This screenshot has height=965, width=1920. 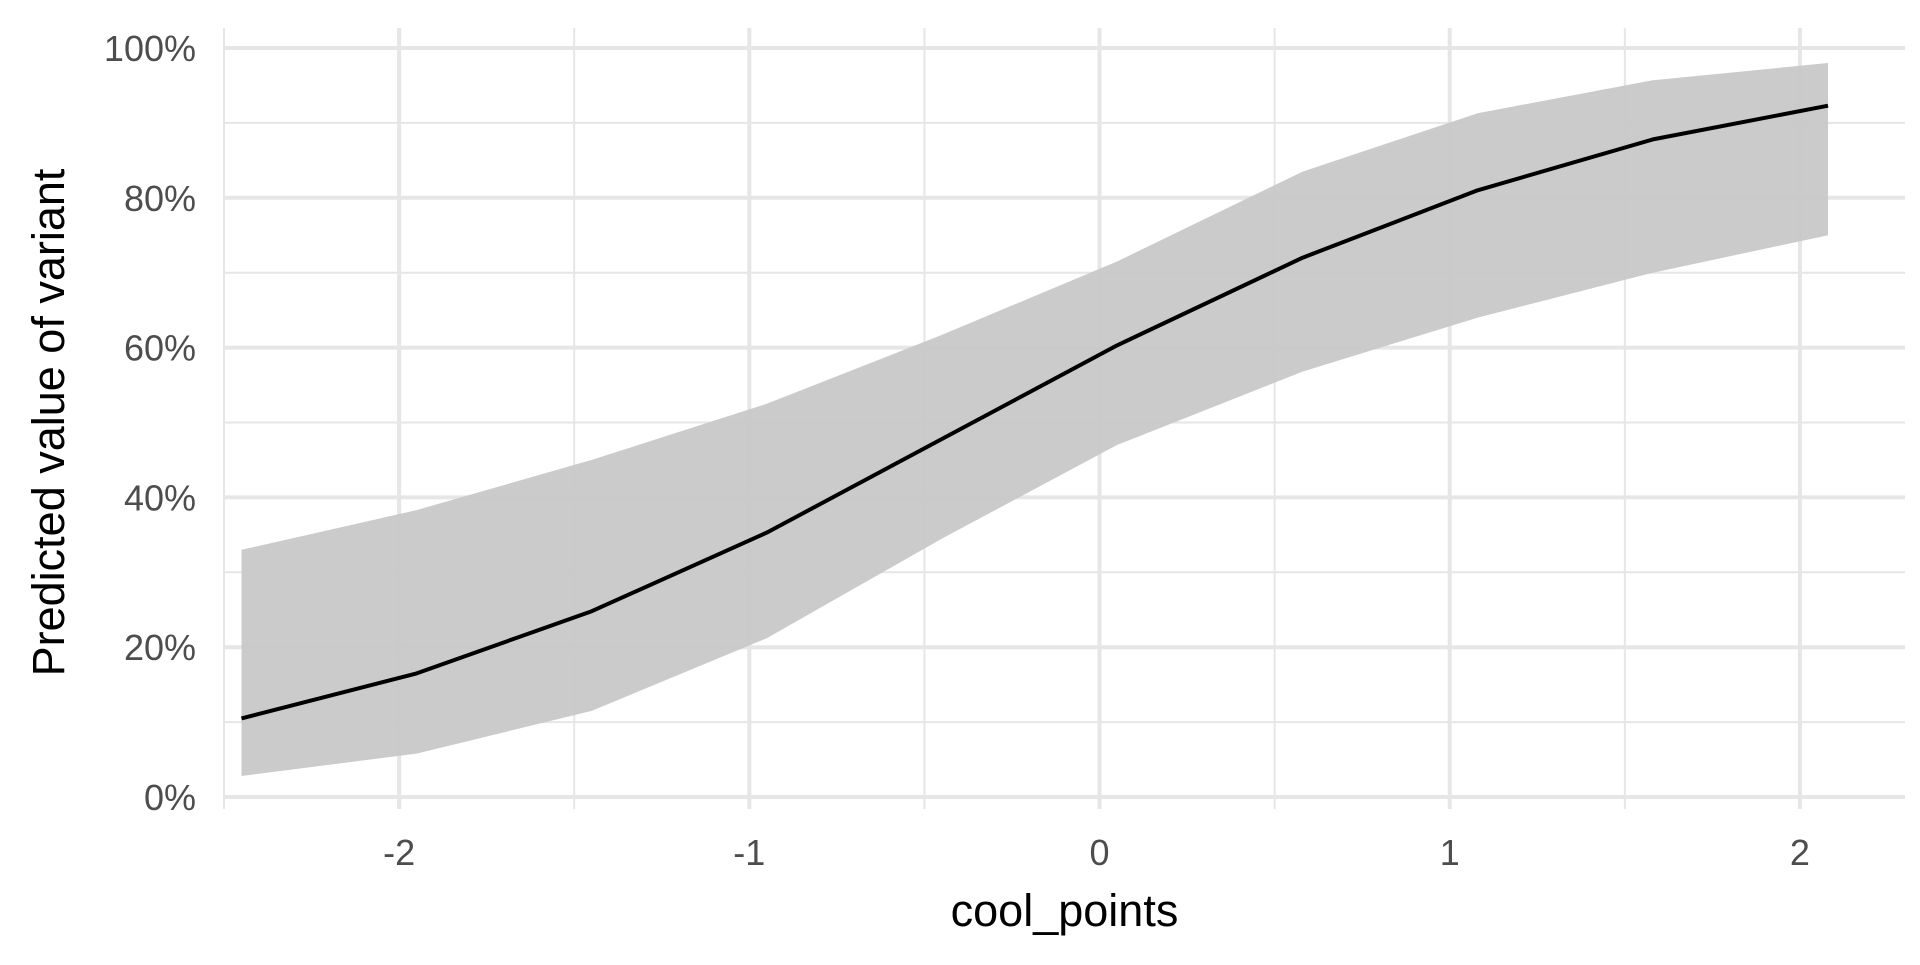 I want to click on y-tick-label: 20%, so click(x=160, y=647).